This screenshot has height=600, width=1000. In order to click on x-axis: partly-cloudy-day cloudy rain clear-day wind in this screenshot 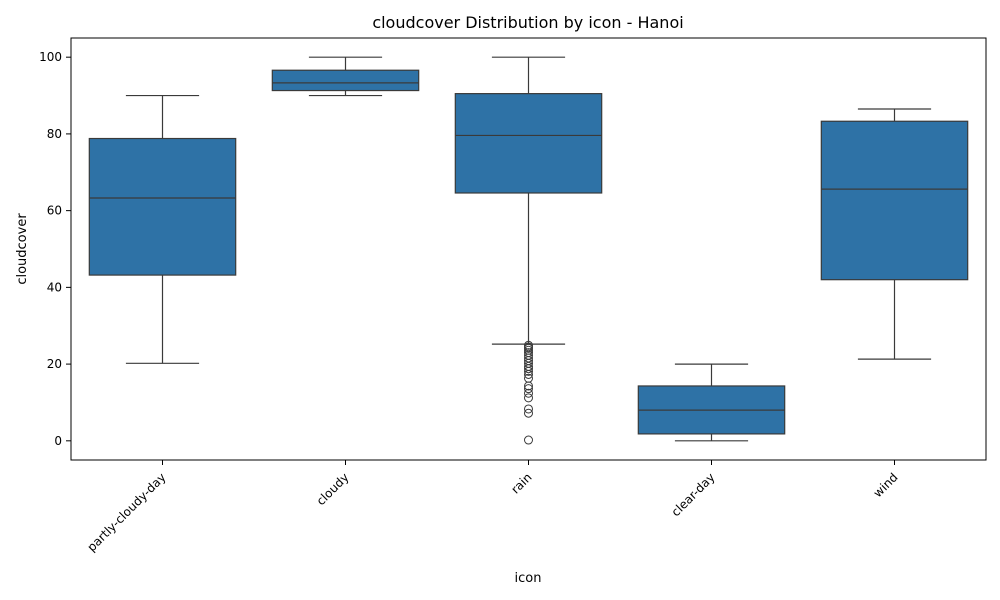, I will do `click(493, 507)`.